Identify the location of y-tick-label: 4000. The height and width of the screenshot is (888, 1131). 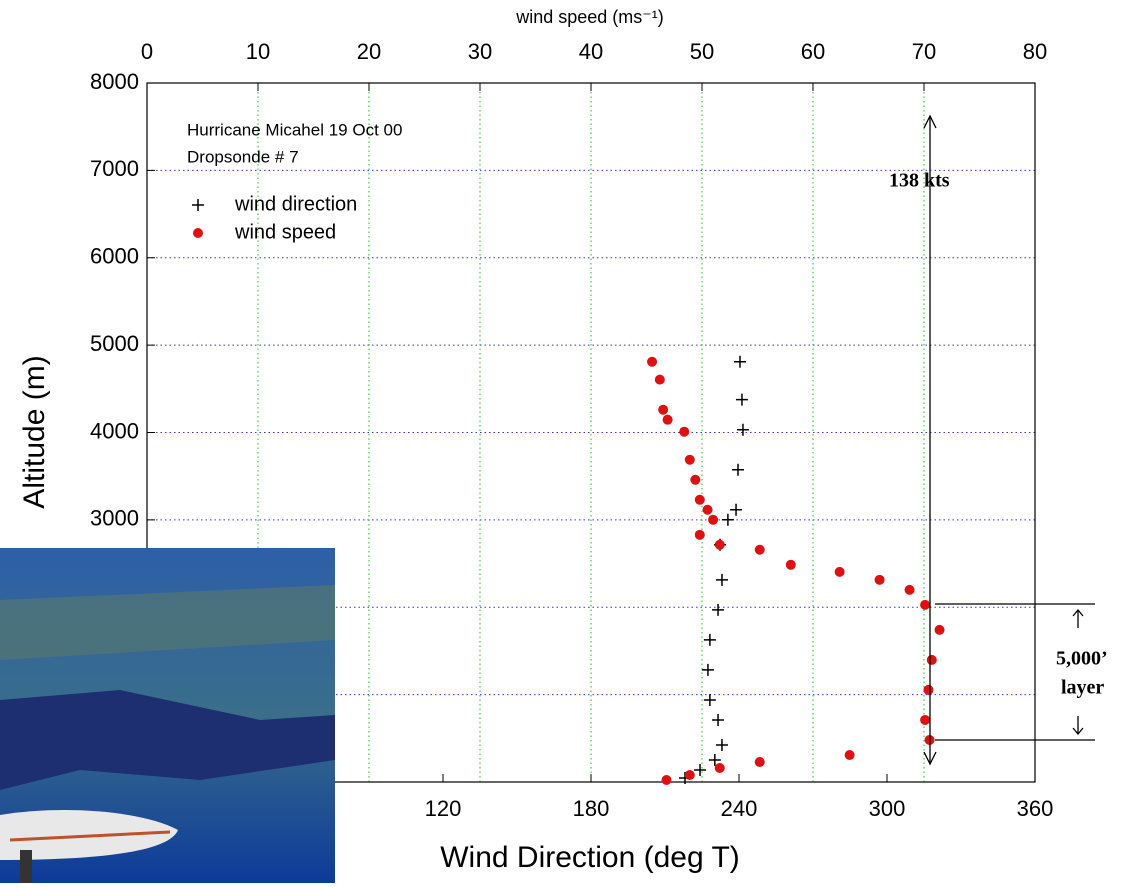
(114, 430).